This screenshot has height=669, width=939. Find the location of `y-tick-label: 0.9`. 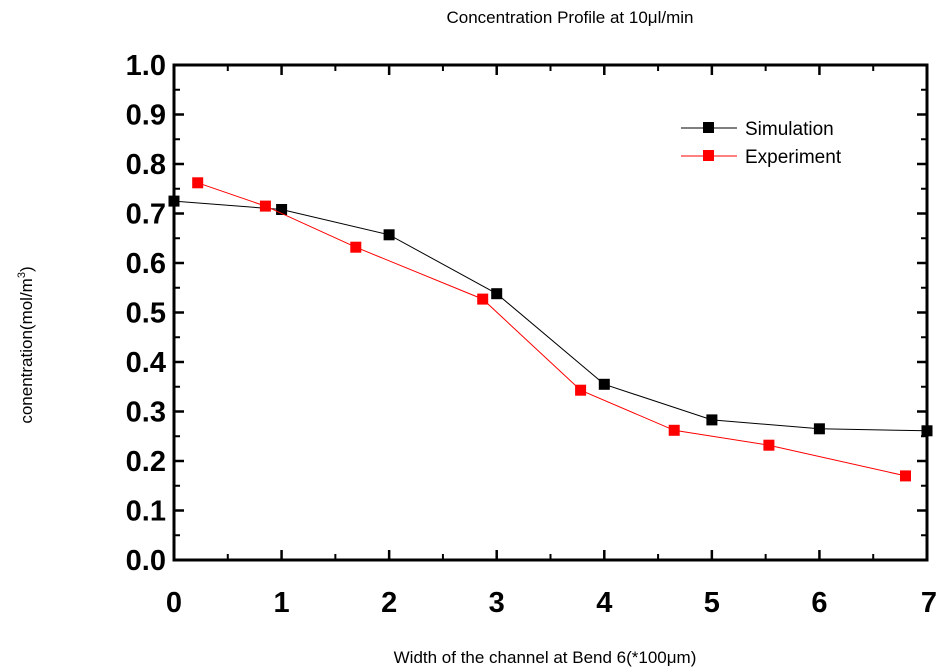

y-tick-label: 0.9 is located at coordinates (146, 116).